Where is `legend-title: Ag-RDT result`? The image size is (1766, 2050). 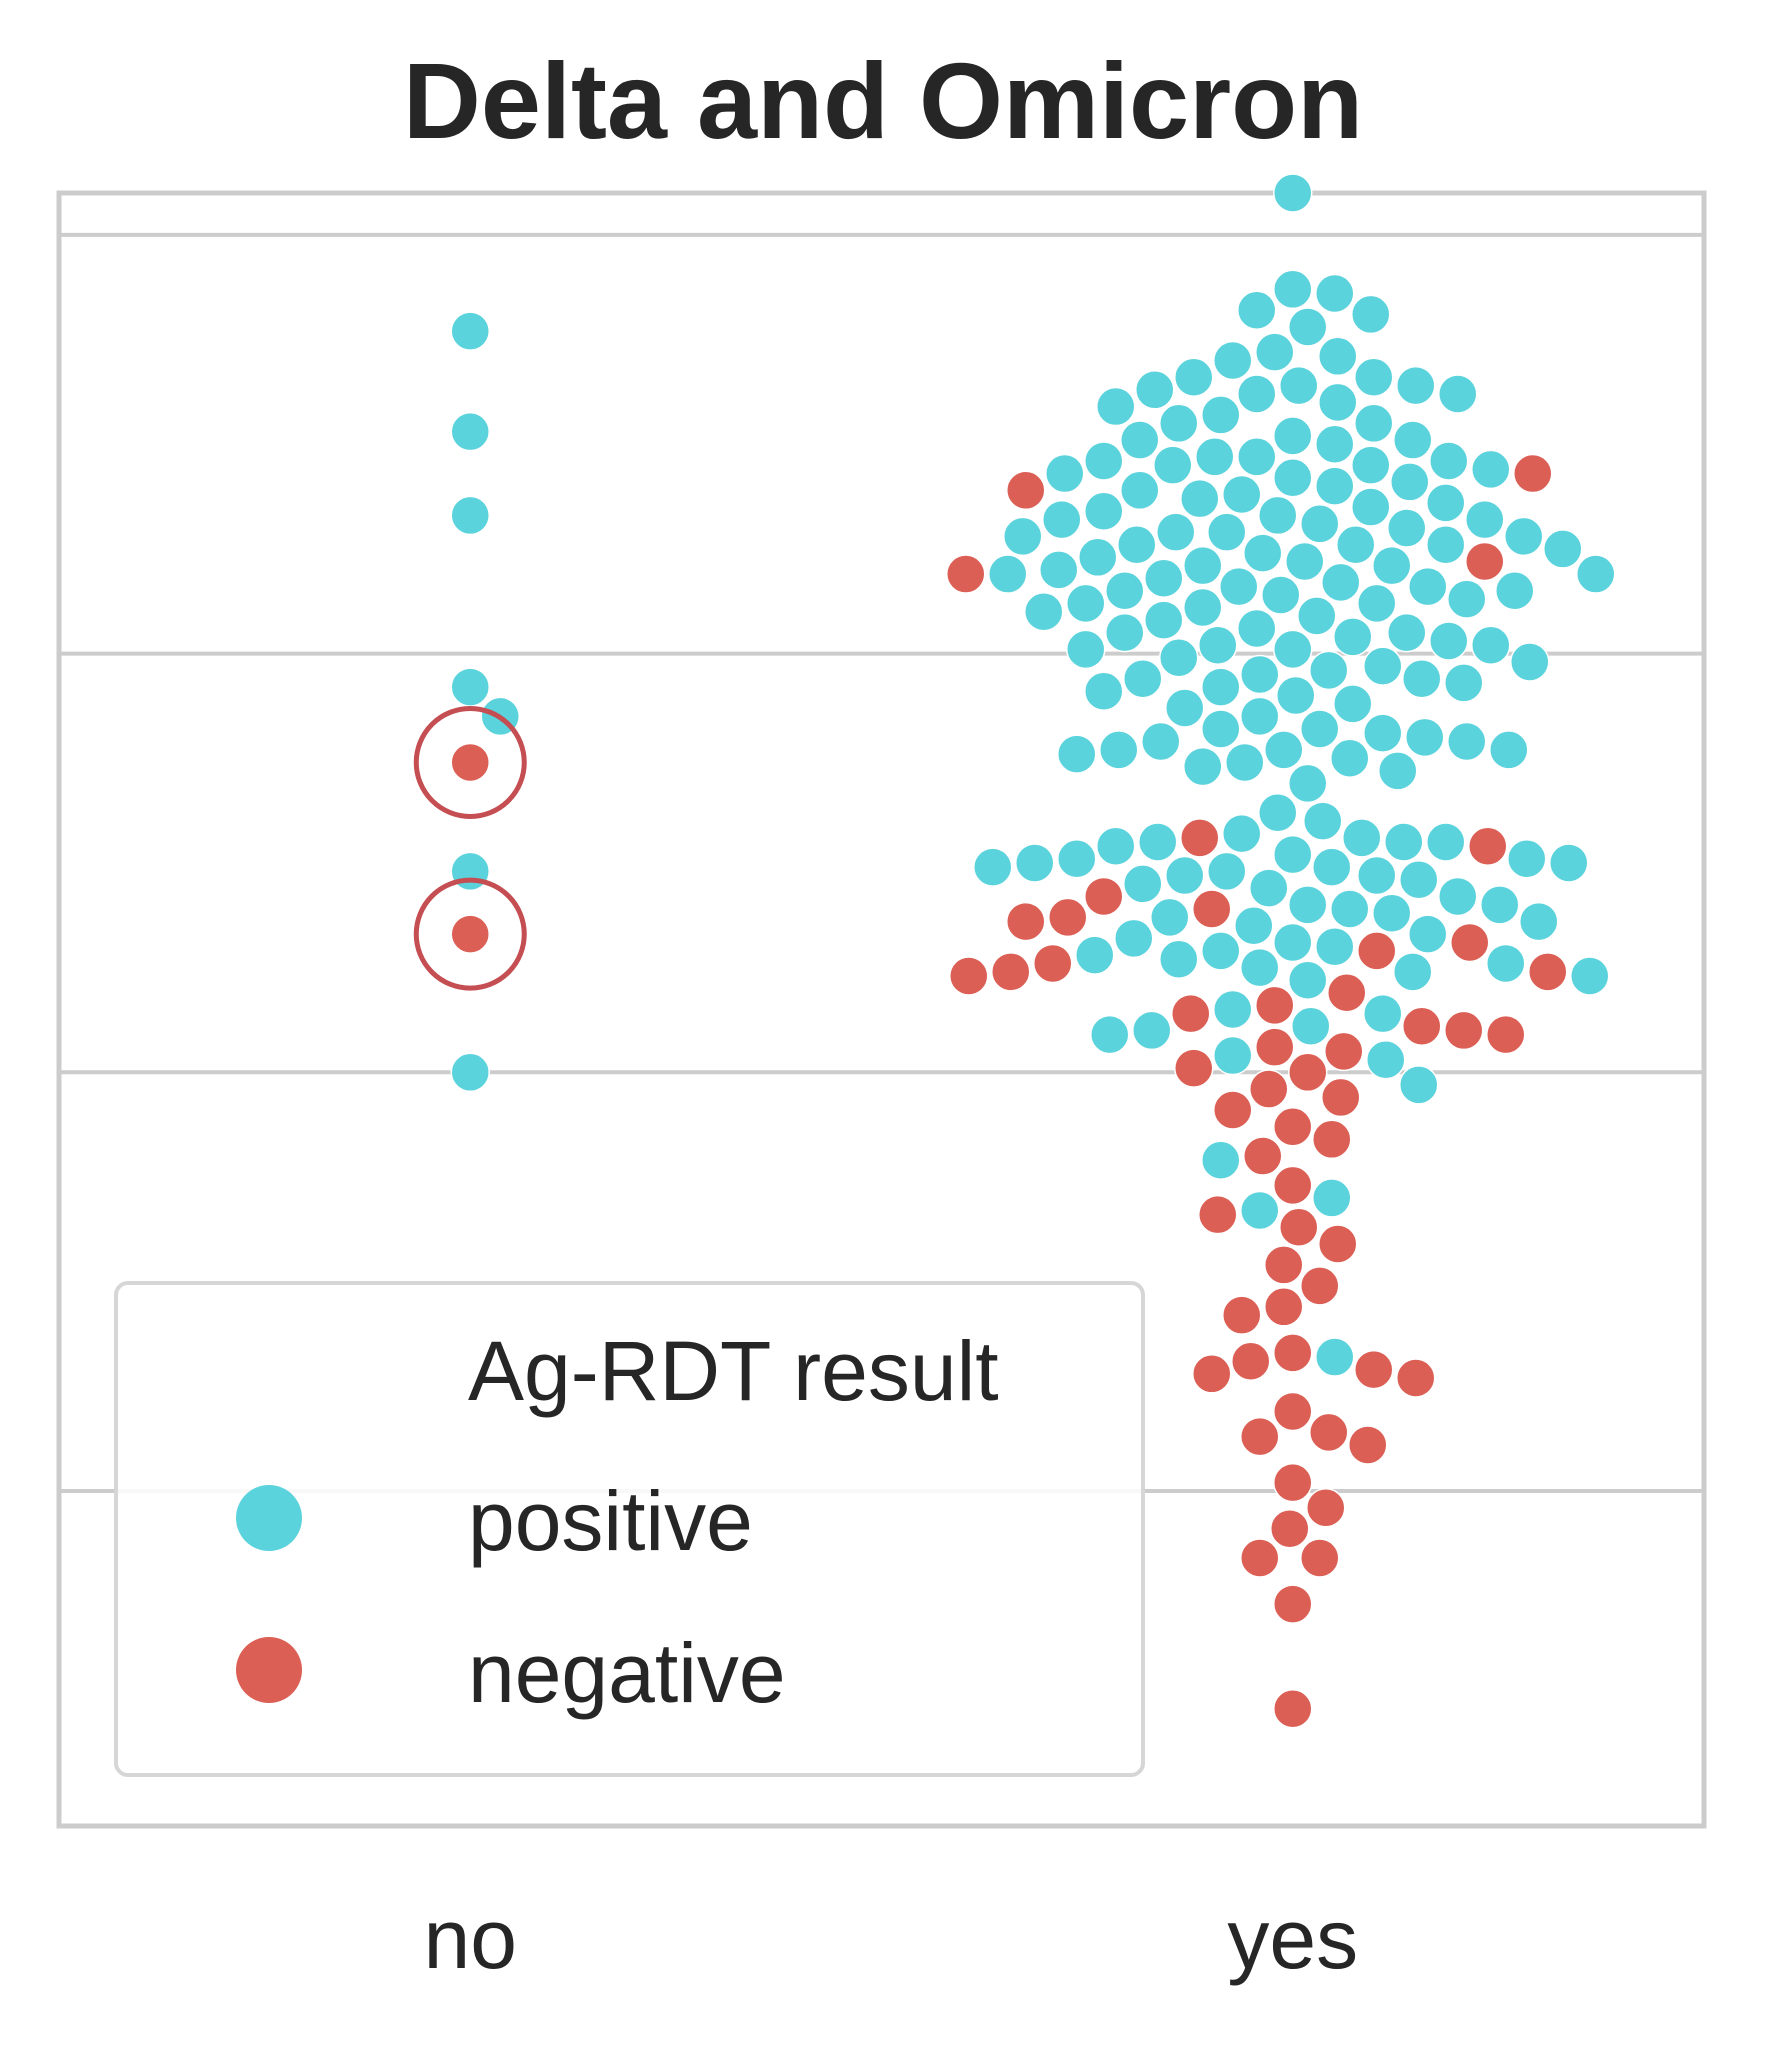
legend-title: Ag-RDT result is located at coordinates (733, 1371).